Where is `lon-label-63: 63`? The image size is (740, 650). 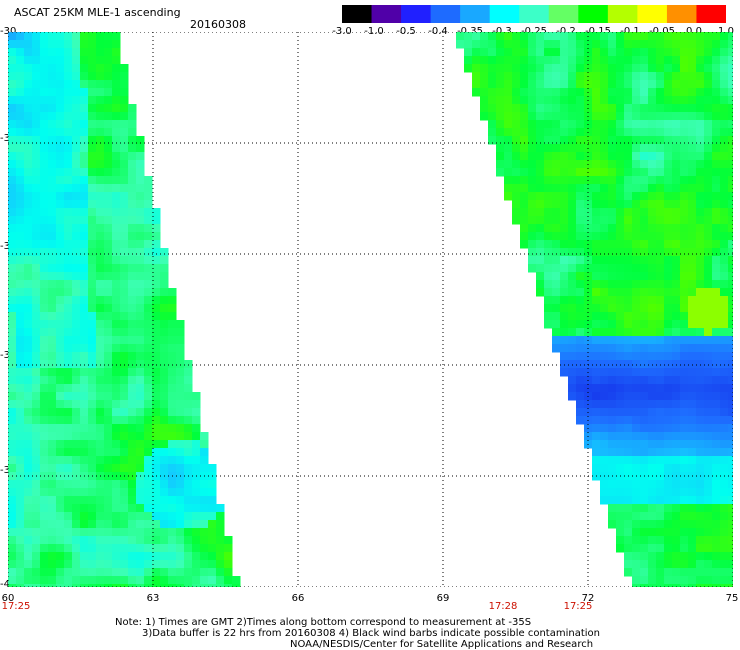 lon-label-63: 63 is located at coordinates (153, 598).